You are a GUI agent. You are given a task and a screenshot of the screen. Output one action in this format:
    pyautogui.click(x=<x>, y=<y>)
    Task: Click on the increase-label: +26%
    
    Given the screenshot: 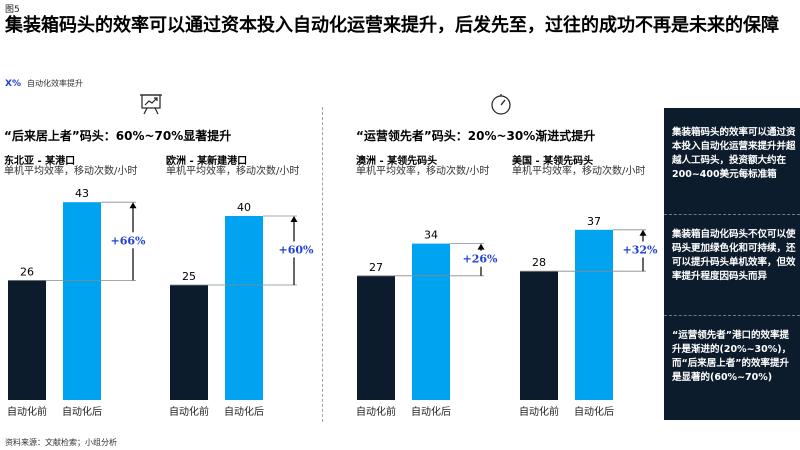 What is the action you would take?
    pyautogui.click(x=481, y=259)
    